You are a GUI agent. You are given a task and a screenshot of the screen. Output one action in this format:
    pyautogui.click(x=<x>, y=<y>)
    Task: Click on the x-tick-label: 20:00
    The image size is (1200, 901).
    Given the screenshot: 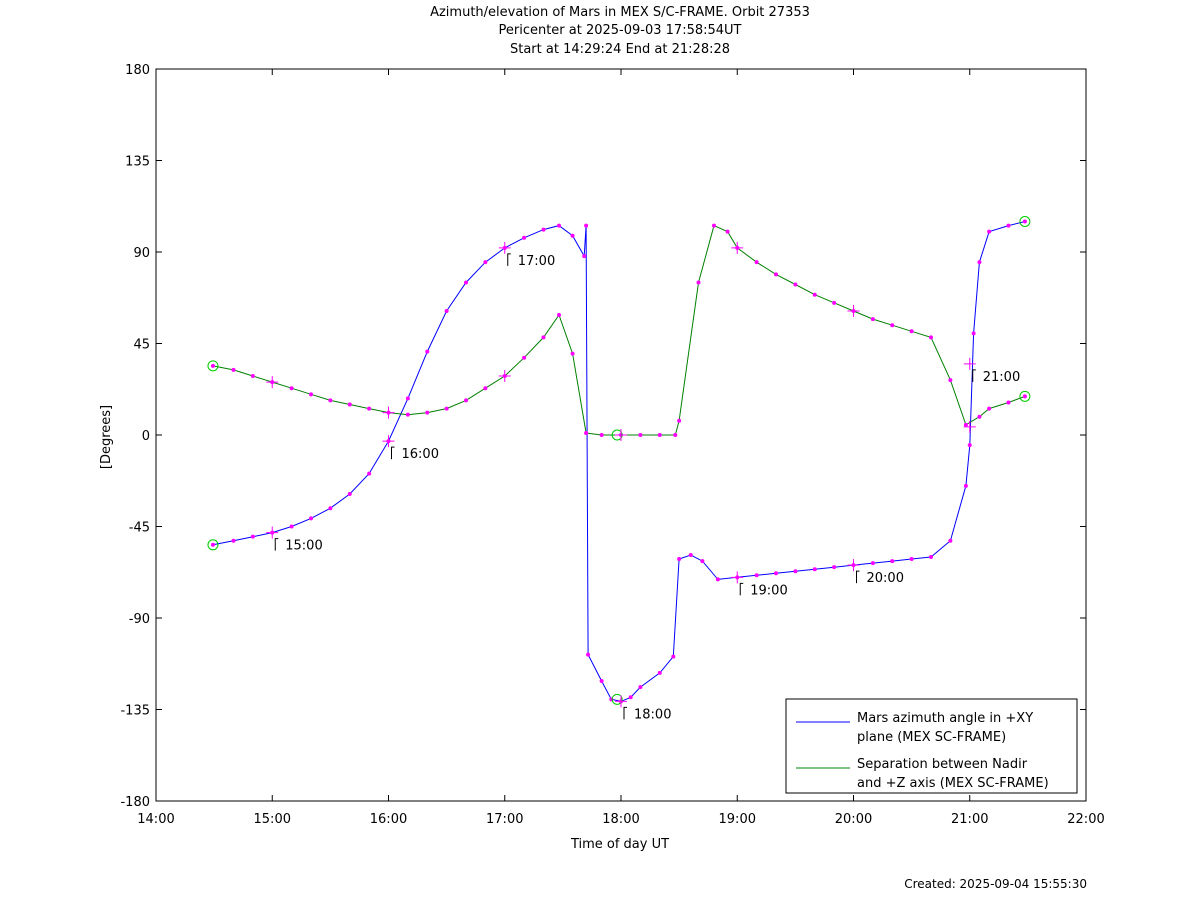 What is the action you would take?
    pyautogui.click(x=853, y=819)
    